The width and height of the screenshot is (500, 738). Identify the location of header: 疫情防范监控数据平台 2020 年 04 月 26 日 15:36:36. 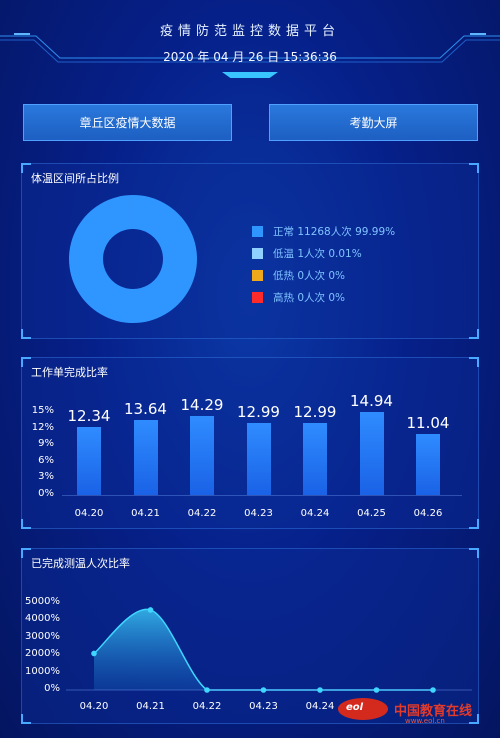
(250, 39).